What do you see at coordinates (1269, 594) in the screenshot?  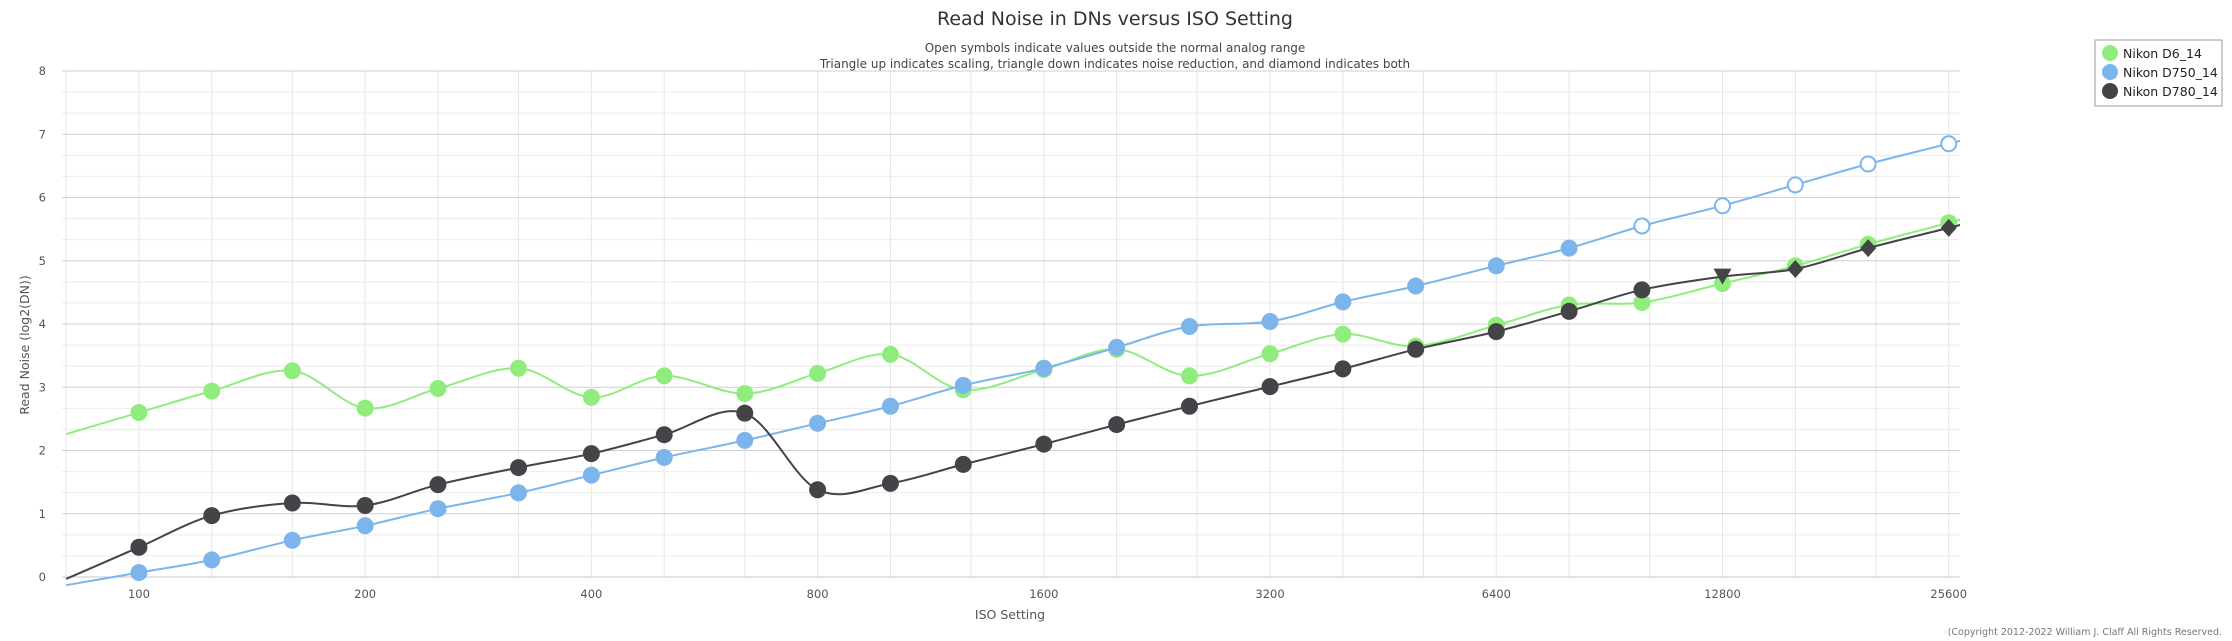 I see `x-tick-label: 3200` at bounding box center [1269, 594].